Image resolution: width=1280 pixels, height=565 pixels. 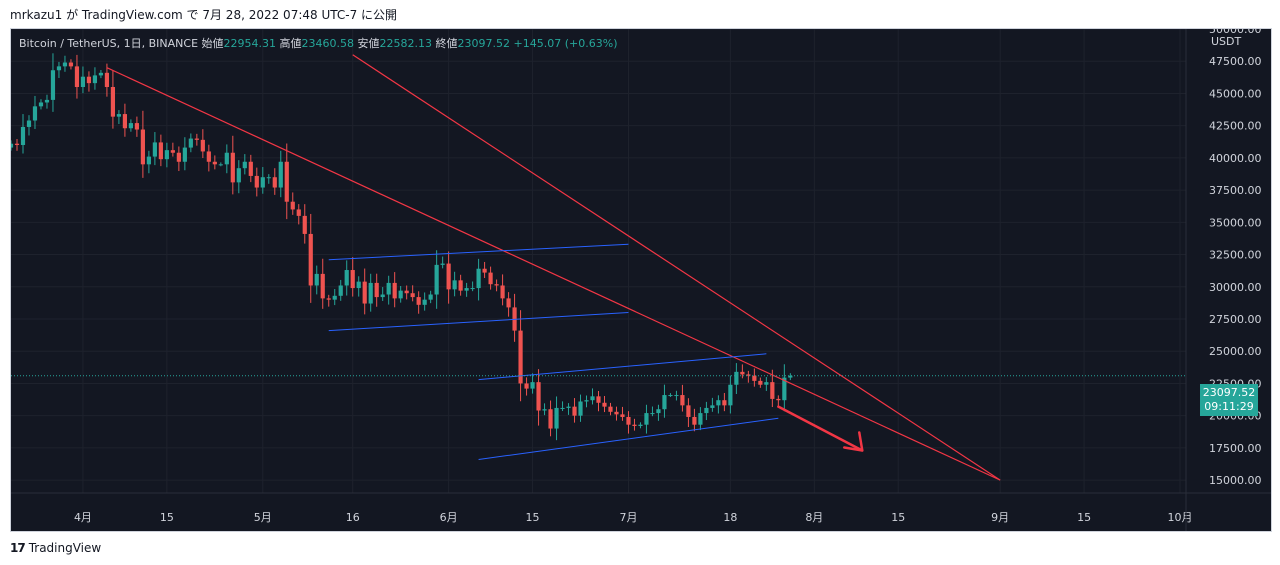 I want to click on tradingview-brand: TradingView, so click(x=65, y=548).